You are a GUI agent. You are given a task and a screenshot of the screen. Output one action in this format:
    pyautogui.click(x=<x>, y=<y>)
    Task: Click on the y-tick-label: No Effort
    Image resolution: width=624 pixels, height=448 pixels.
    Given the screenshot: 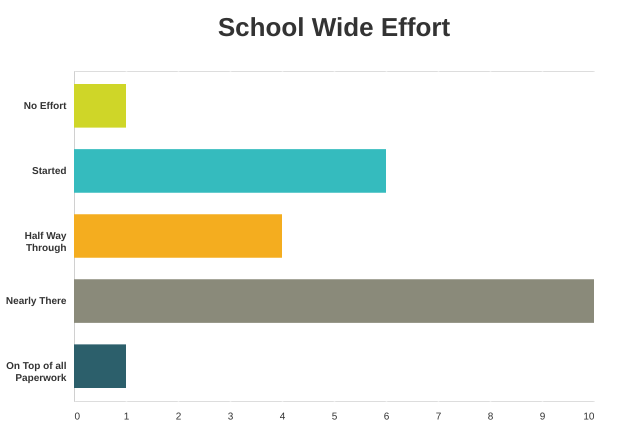 What is the action you would take?
    pyautogui.click(x=46, y=106)
    